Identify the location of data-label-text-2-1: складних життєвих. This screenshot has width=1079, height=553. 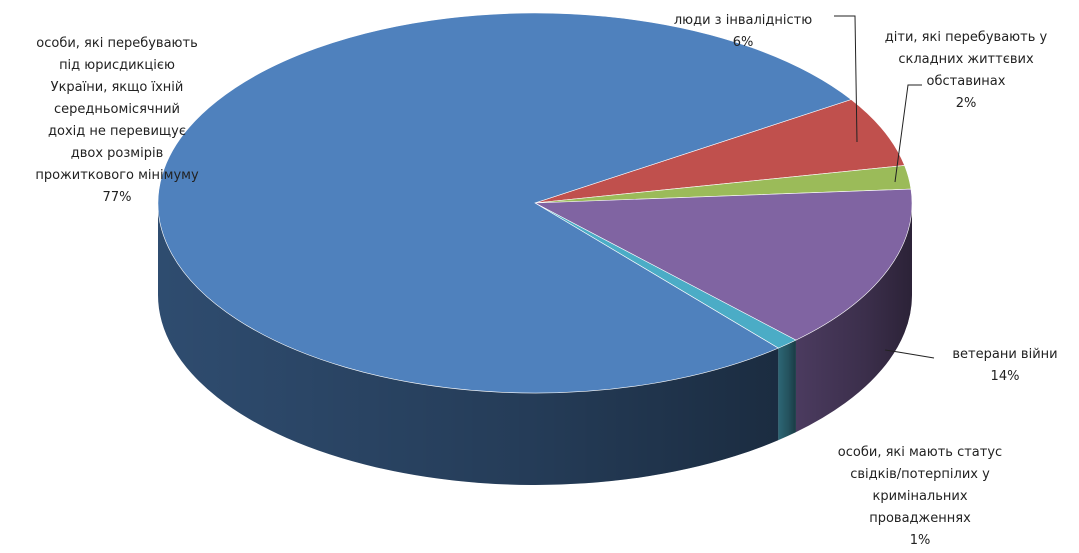
(966, 59).